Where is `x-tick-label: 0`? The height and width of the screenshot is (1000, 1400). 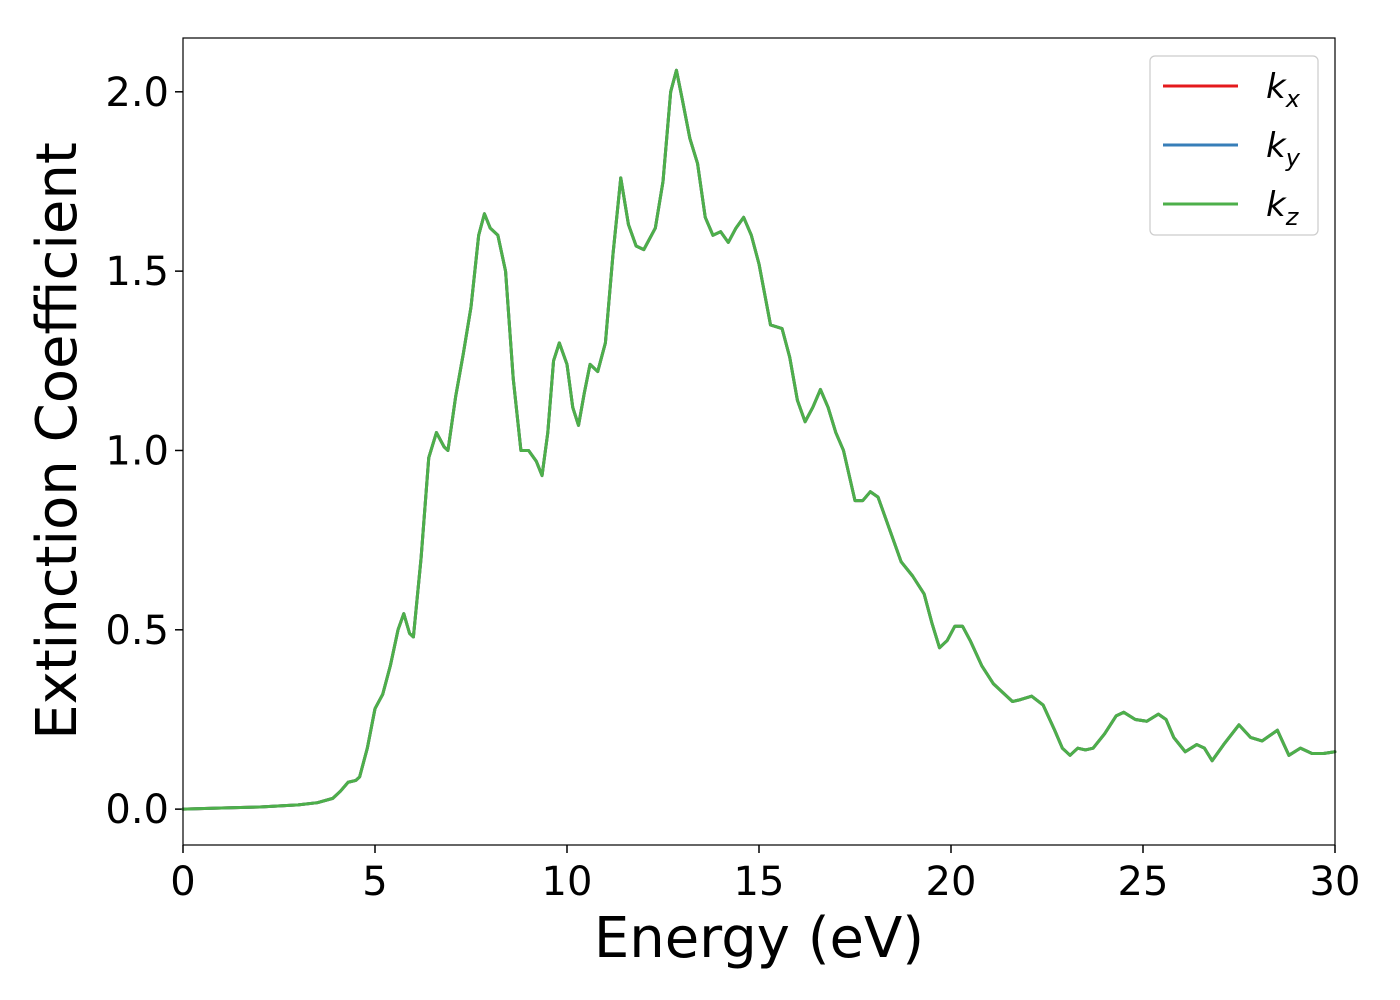
x-tick-label: 0 is located at coordinates (182, 882).